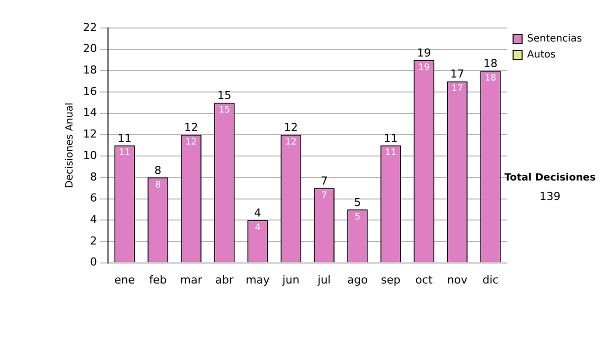 The width and height of the screenshot is (600, 340). What do you see at coordinates (224, 95) in the screenshot?
I see `total-label: 15` at bounding box center [224, 95].